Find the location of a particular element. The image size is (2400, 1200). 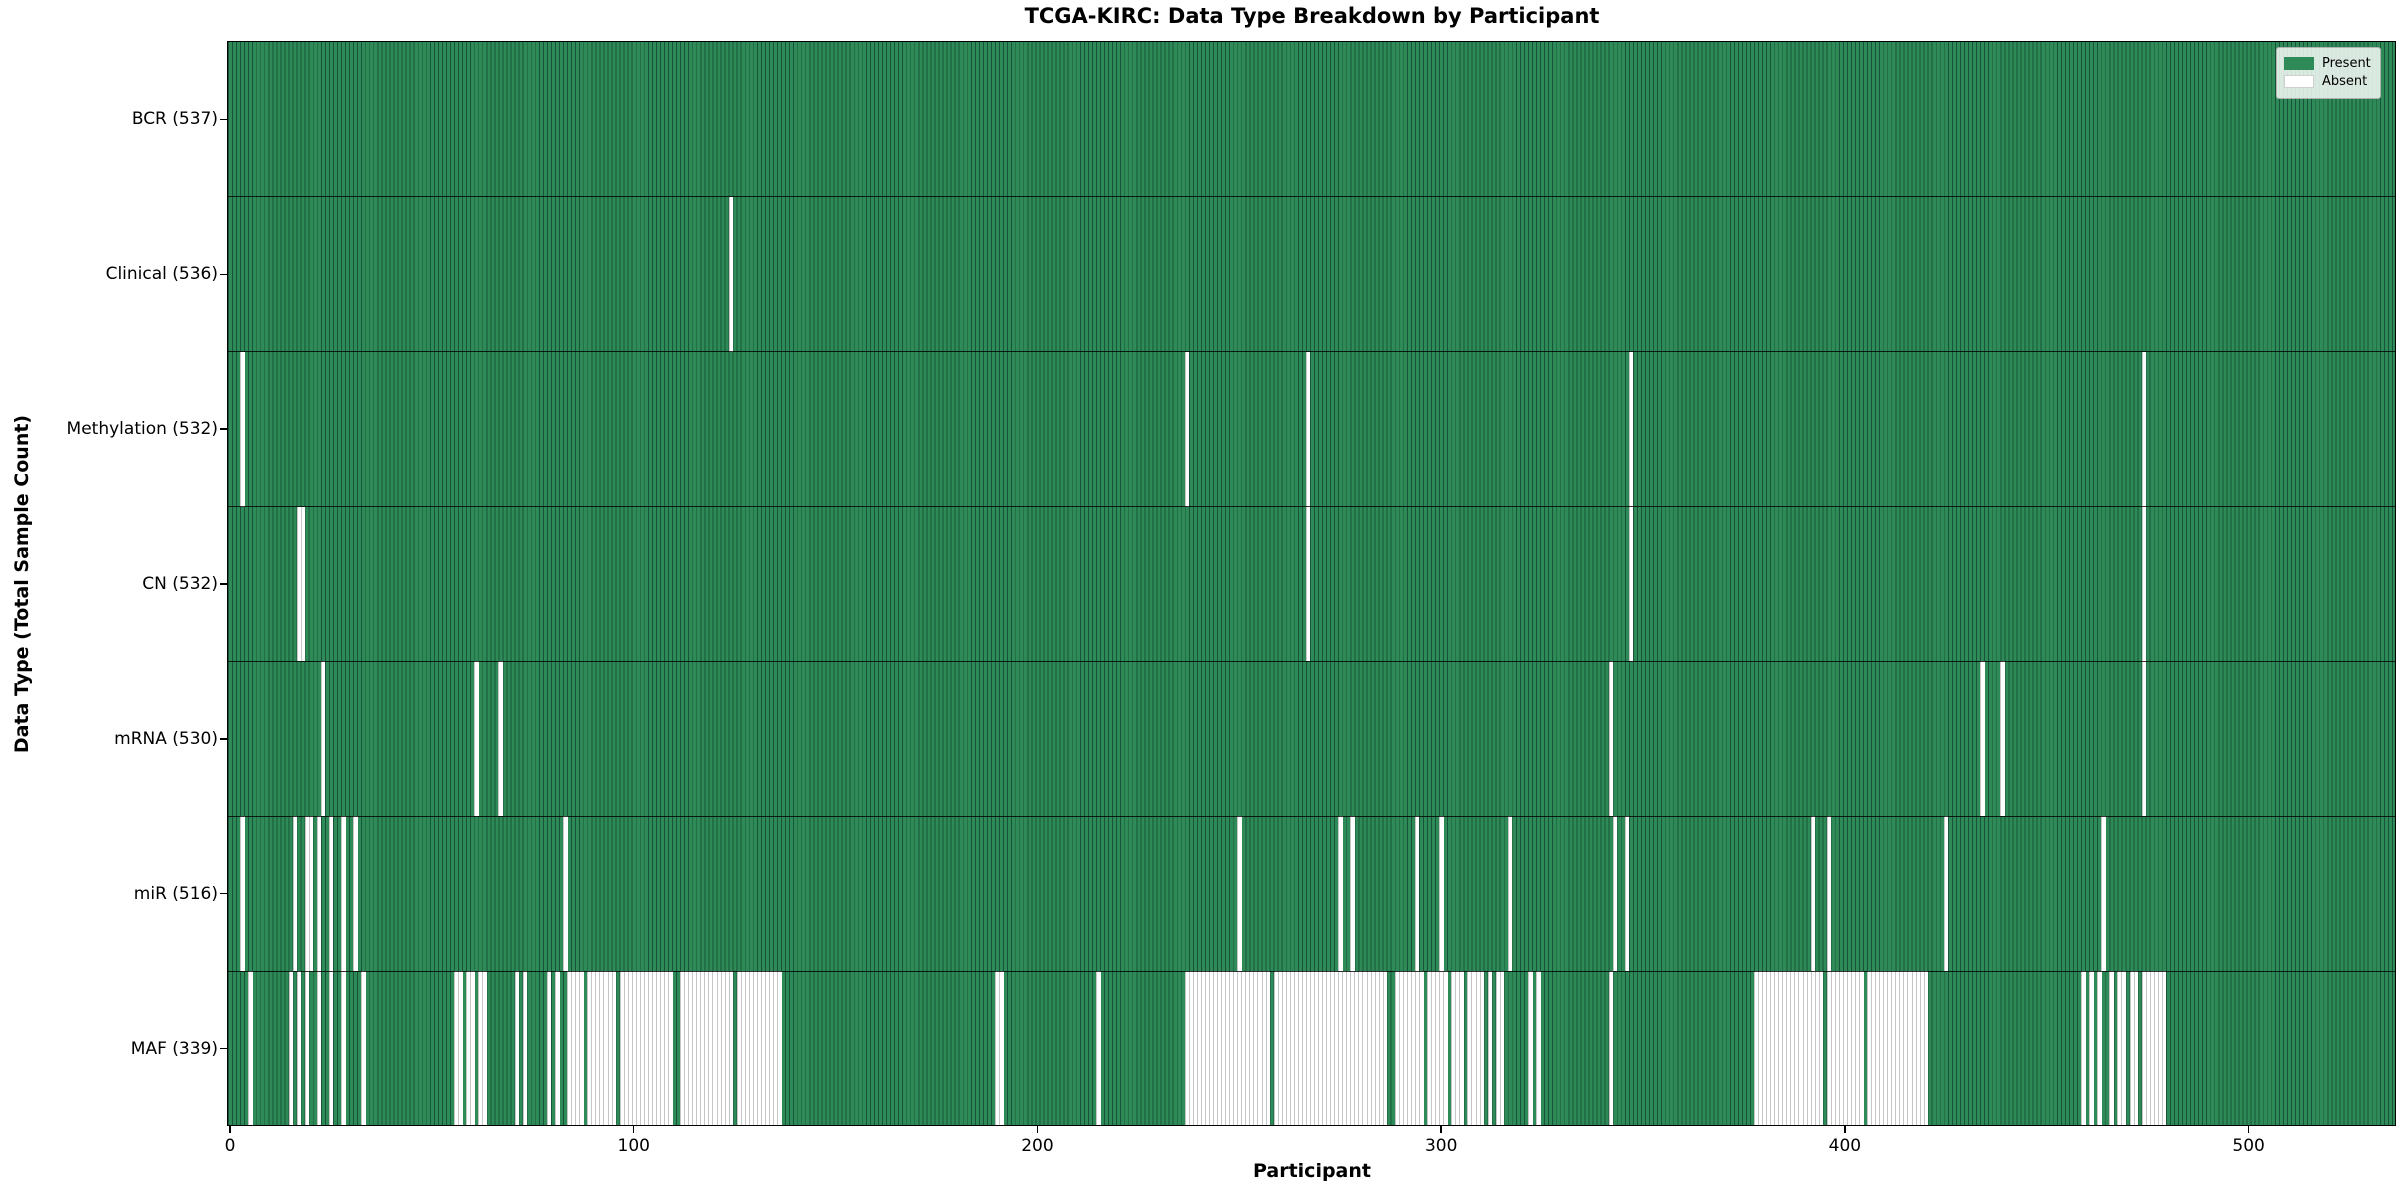

heatmap-row-BCR is located at coordinates (1312, 119).